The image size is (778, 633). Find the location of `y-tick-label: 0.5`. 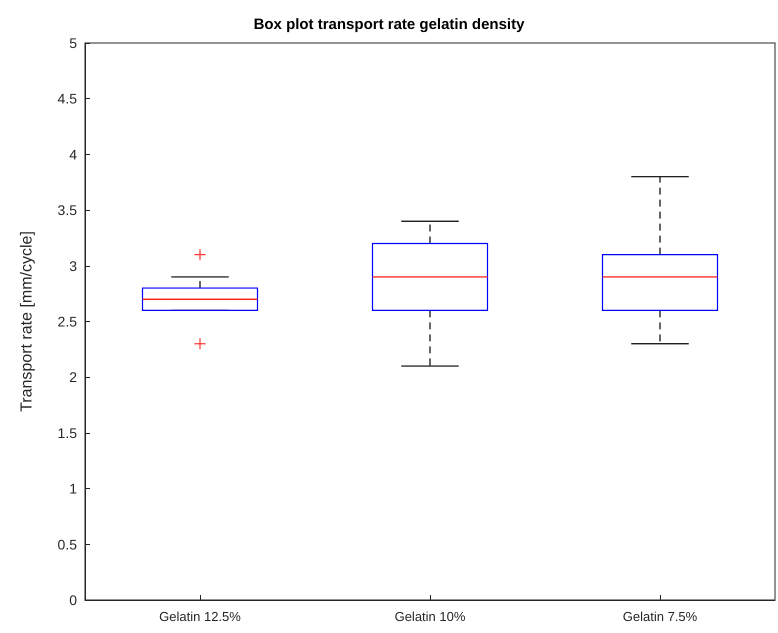

y-tick-label: 0.5 is located at coordinates (68, 544).